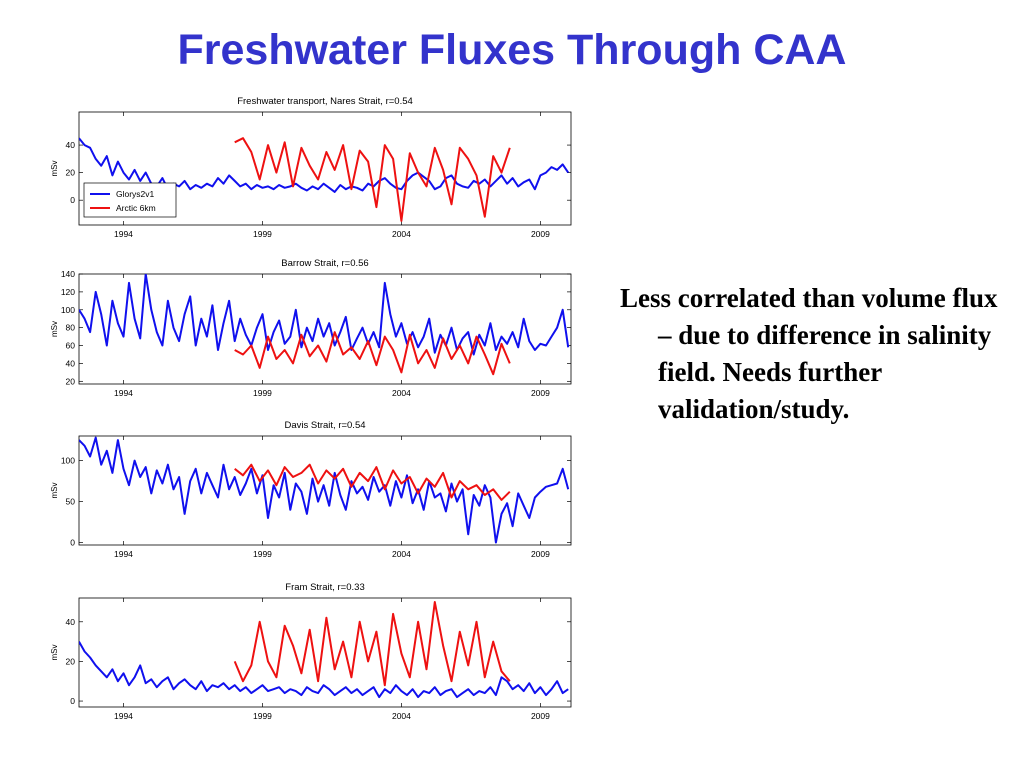 The image size is (1024, 768). I want to click on legend-entry: Glorys2v1, so click(135, 194).